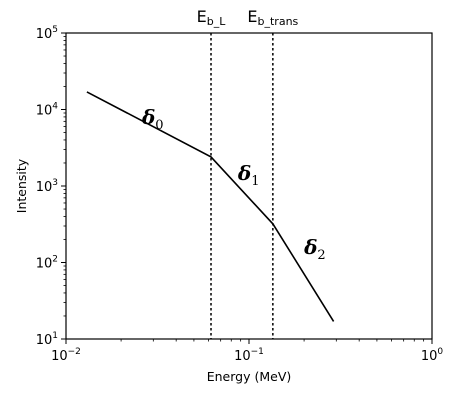 The width and height of the screenshot is (464, 419). I want to click on vline-label-0: Eb_L, so click(212, 17).